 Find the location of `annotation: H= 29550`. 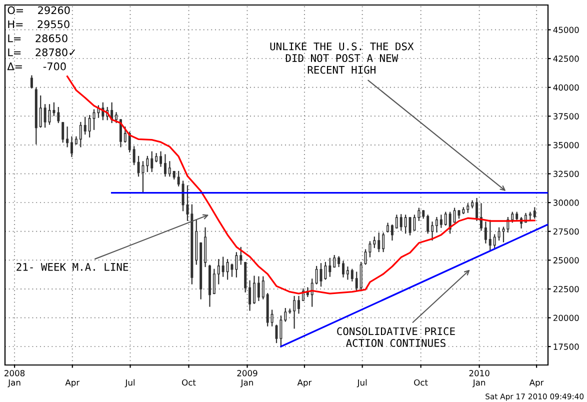

annotation: H= 29550 is located at coordinates (39, 24).